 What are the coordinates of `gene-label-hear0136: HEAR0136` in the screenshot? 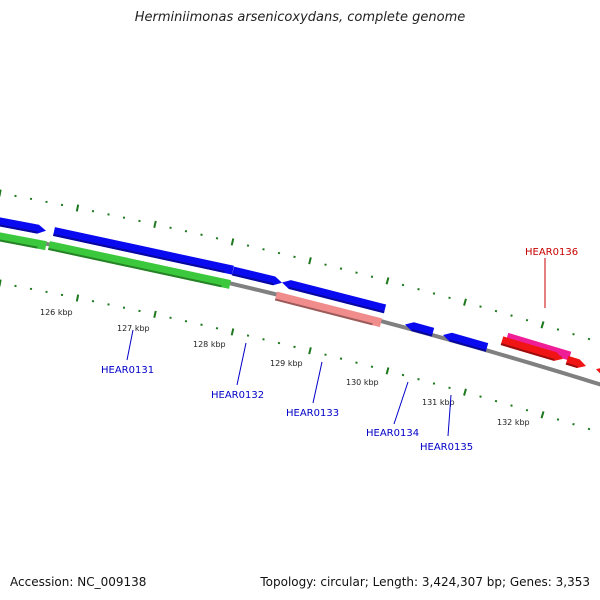 It's located at (551, 252).